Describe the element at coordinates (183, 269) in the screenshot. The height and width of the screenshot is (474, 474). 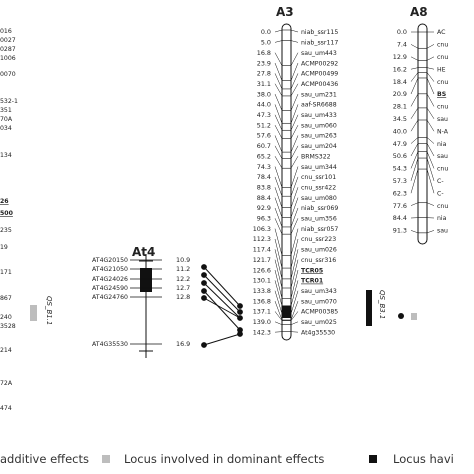
I see `at4-marker-pos: 11.2` at that location.